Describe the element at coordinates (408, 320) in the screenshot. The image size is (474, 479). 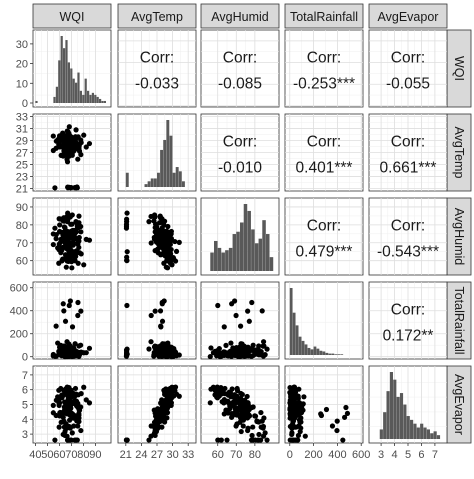
I see `panel-totalrainfall-avgevapor: Corr: 0.172**` at that location.